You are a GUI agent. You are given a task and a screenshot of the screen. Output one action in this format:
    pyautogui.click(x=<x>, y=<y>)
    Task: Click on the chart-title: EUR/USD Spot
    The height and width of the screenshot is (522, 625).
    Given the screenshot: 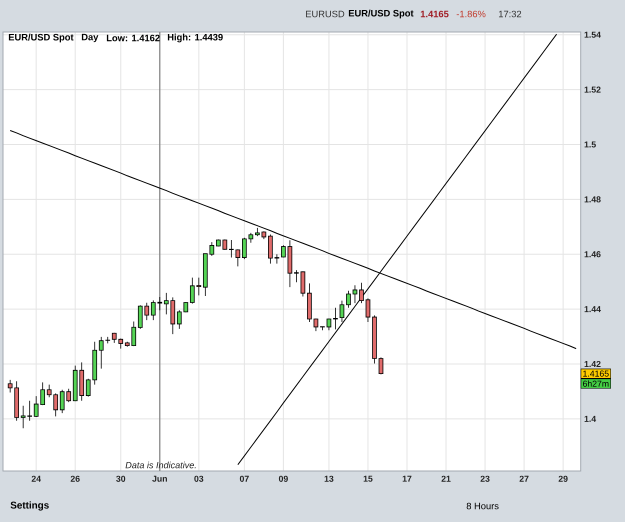 What is the action you would take?
    pyautogui.click(x=41, y=38)
    